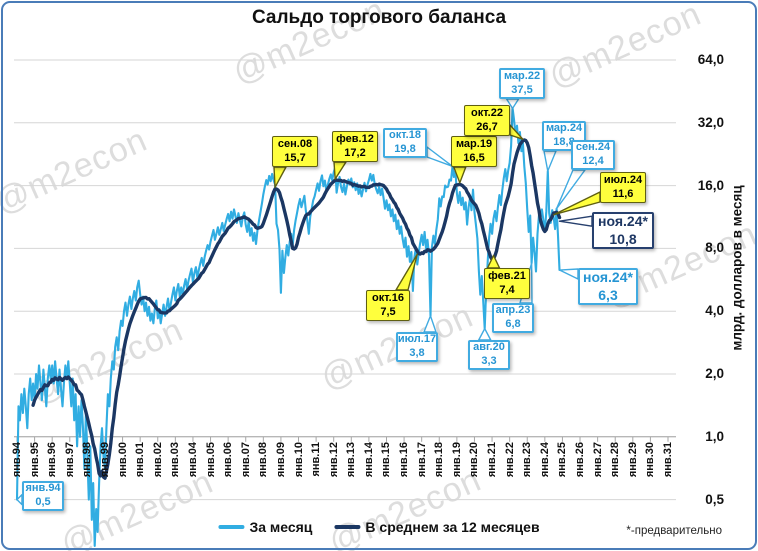  What do you see at coordinates (104, 459) in the screenshot?
I see `x-tick-label: янв.99` at bounding box center [104, 459].